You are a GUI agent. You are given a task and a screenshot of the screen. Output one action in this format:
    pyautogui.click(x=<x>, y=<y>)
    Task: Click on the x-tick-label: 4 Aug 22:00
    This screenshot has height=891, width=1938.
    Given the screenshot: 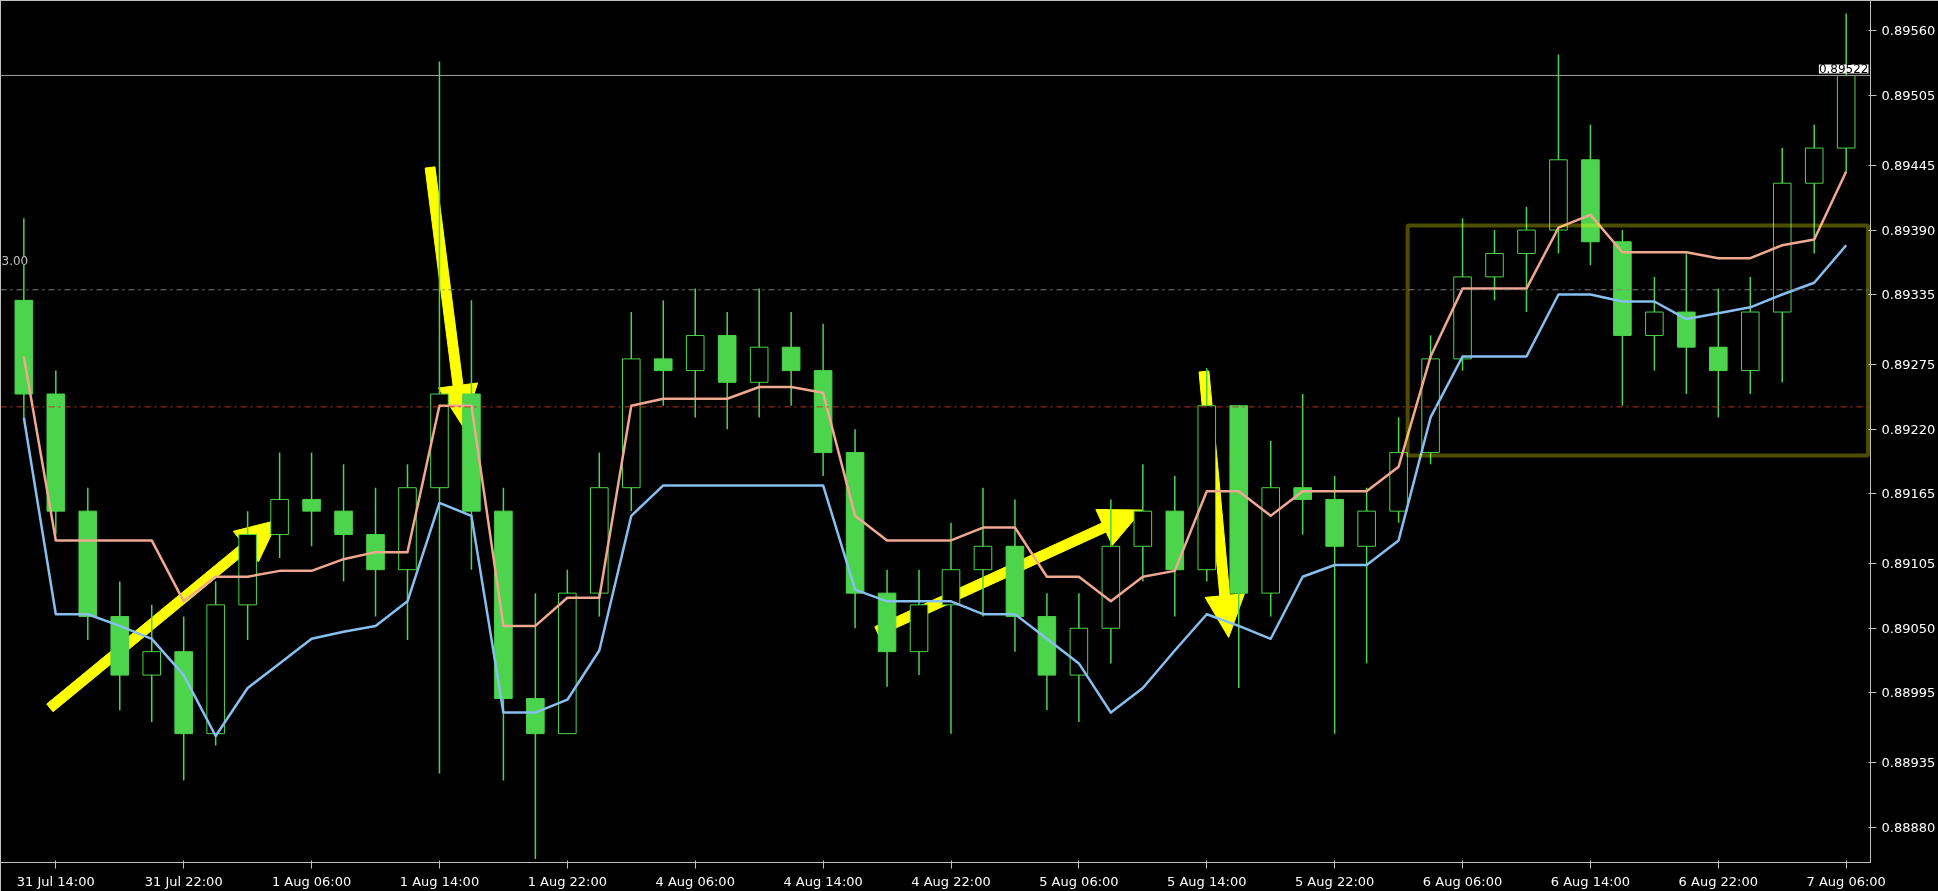 What is the action you would take?
    pyautogui.click(x=951, y=881)
    